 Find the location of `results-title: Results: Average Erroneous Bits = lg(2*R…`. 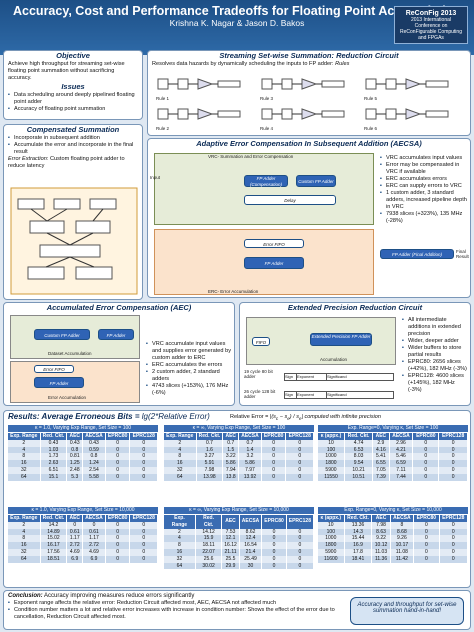

results-title: Results: Average Erroneous Bits = lg(2*R… is located at coordinates (109, 416).